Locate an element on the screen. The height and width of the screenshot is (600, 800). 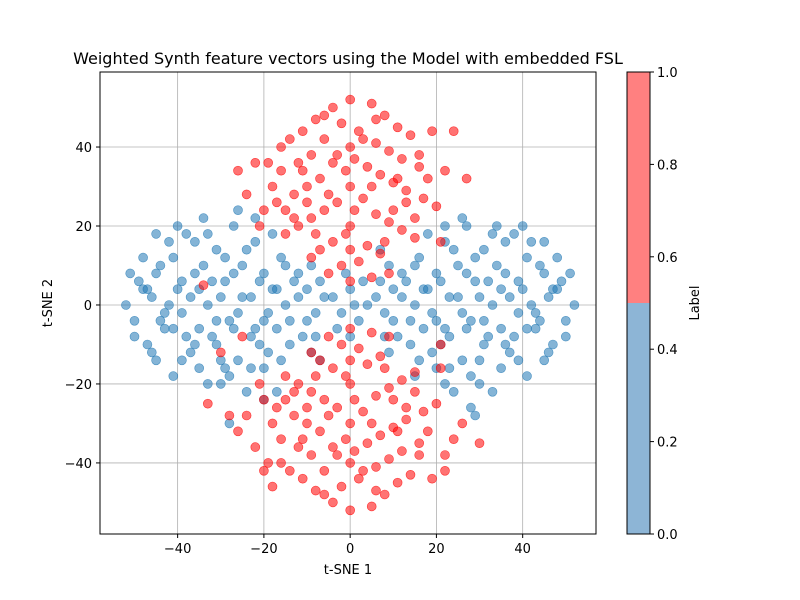
colorbar-tick-label: 0.2 is located at coordinates (667, 443).